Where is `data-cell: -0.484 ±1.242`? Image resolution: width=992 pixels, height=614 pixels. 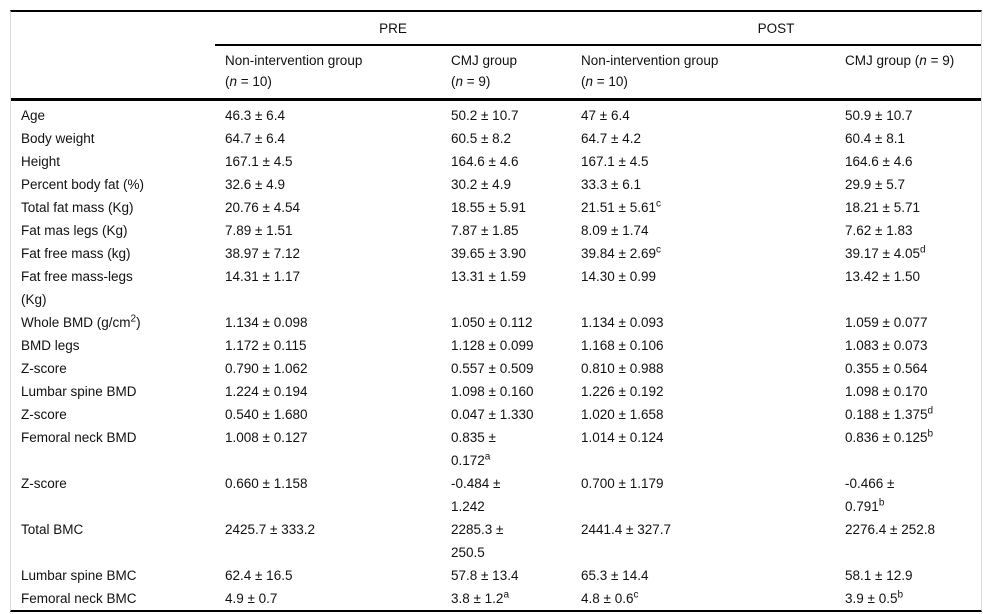 data-cell: -0.484 ±1.242 is located at coordinates (476, 495).